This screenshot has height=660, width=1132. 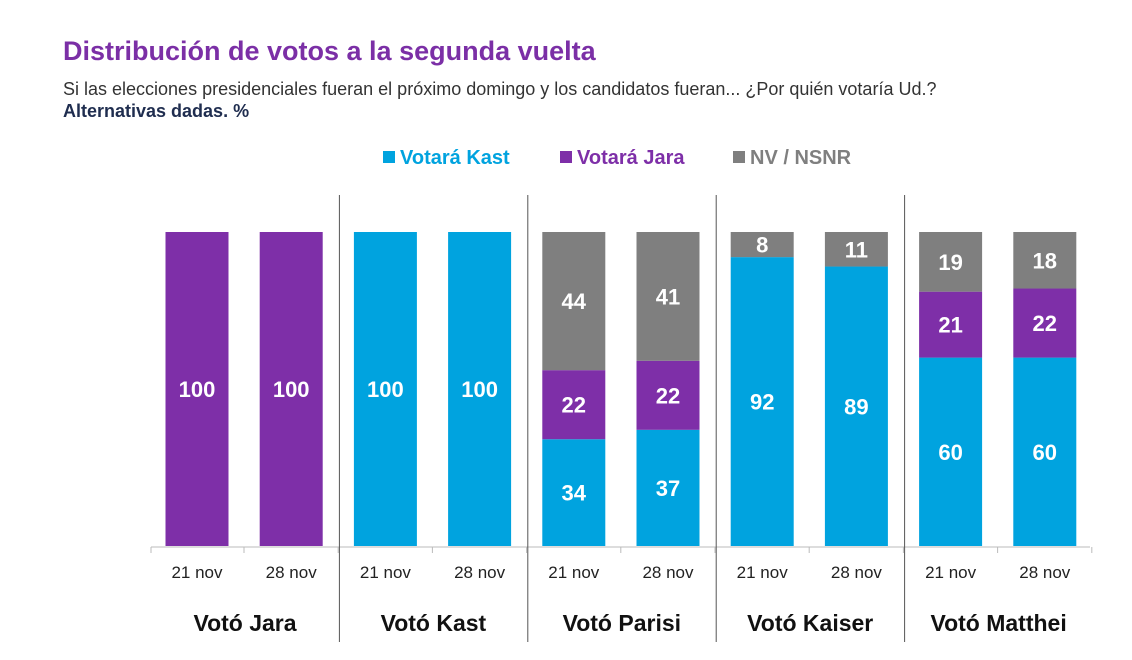 I want to click on chart-note: Alternativas dadas. %, so click(x=156, y=111).